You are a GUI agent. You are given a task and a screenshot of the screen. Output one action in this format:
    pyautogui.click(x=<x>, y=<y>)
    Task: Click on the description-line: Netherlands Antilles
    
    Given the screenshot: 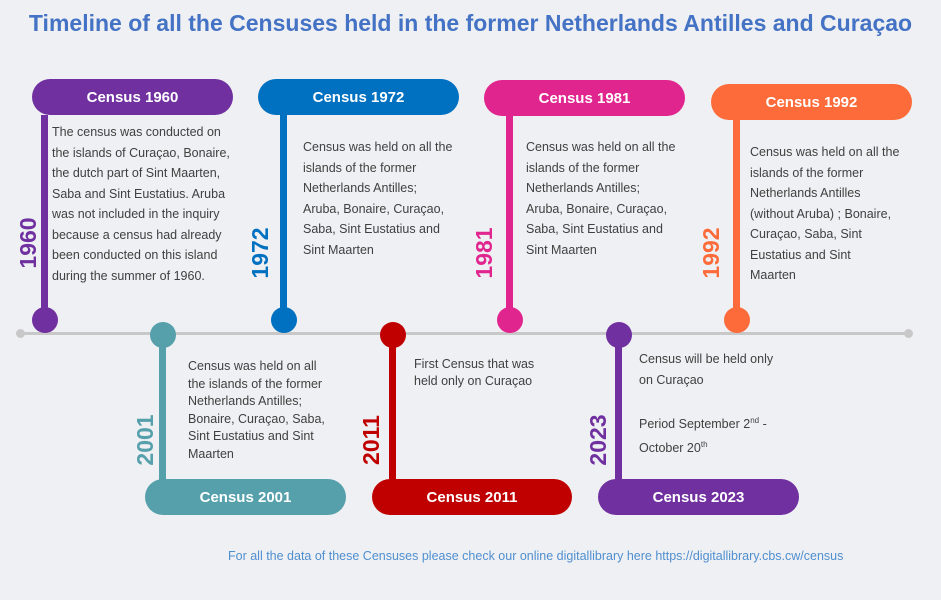 What is the action you would take?
    pyautogui.click(x=805, y=193)
    